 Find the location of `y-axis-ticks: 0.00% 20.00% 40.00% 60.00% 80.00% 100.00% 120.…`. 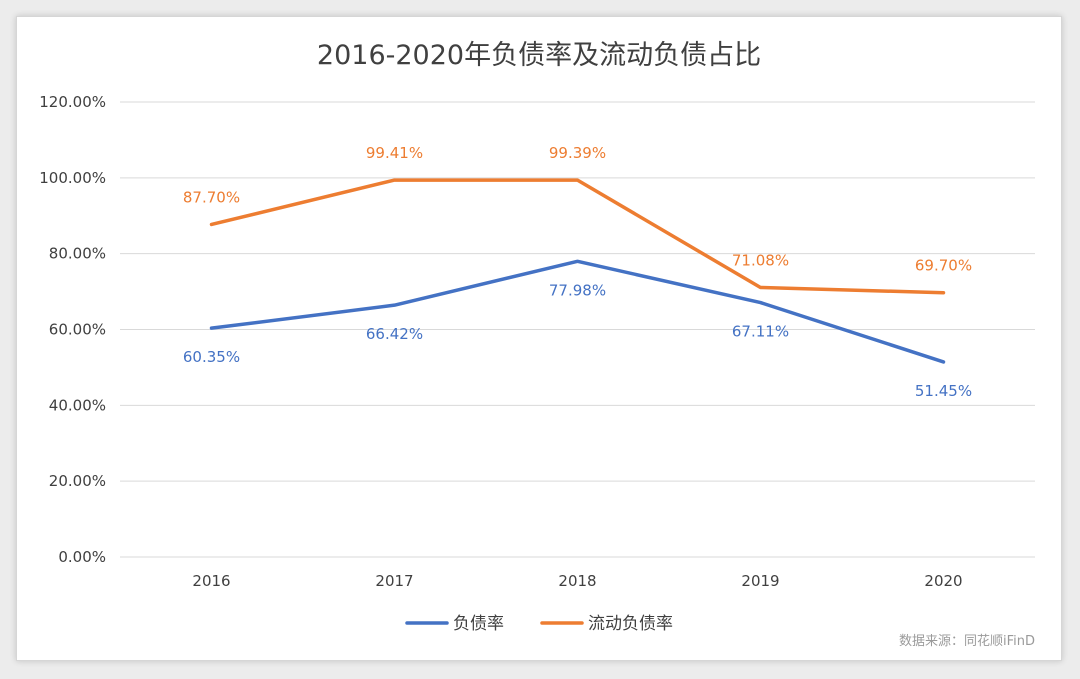

y-axis-ticks: 0.00% 20.00% 40.00% 60.00% 80.00% 100.00% 120.… is located at coordinates (72, 329).